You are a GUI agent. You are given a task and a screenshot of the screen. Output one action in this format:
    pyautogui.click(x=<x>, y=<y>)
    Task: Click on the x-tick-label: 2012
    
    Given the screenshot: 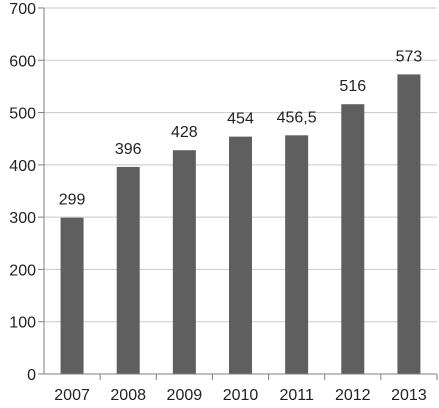 What is the action you would take?
    pyautogui.click(x=353, y=395)
    